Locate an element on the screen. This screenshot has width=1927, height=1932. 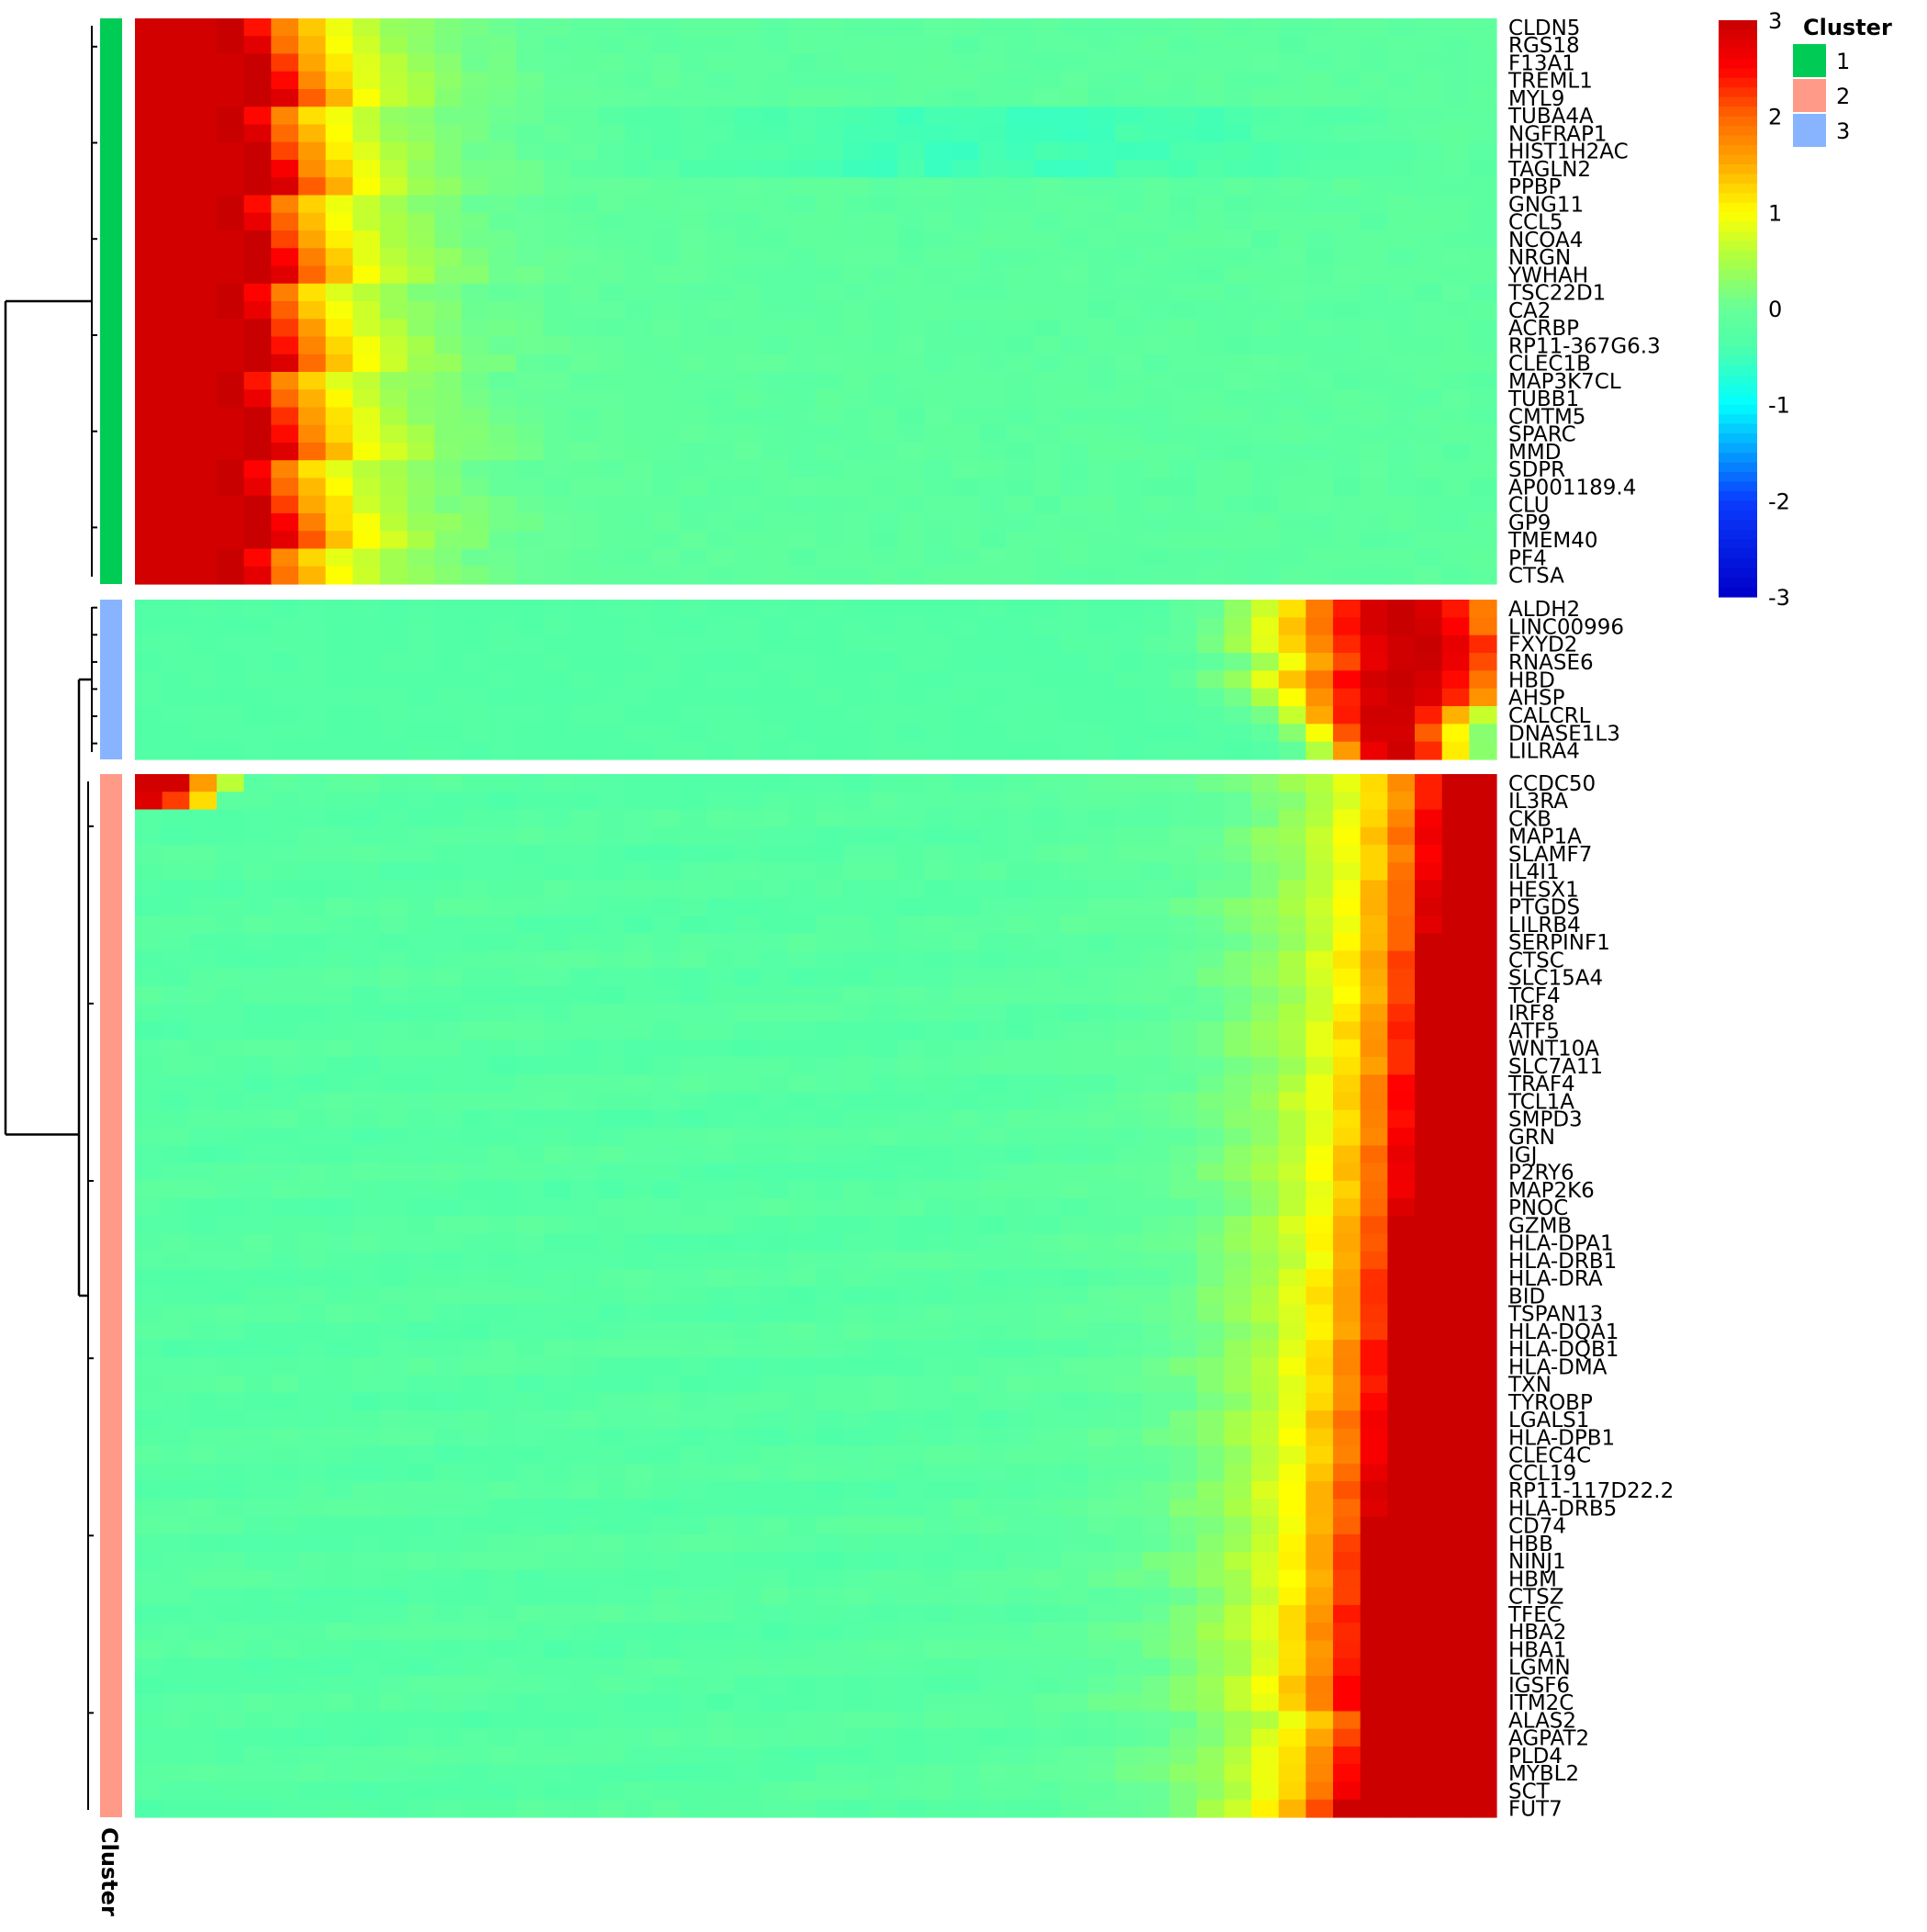
heatmap-row-CCL5 is located at coordinates (816, 222).